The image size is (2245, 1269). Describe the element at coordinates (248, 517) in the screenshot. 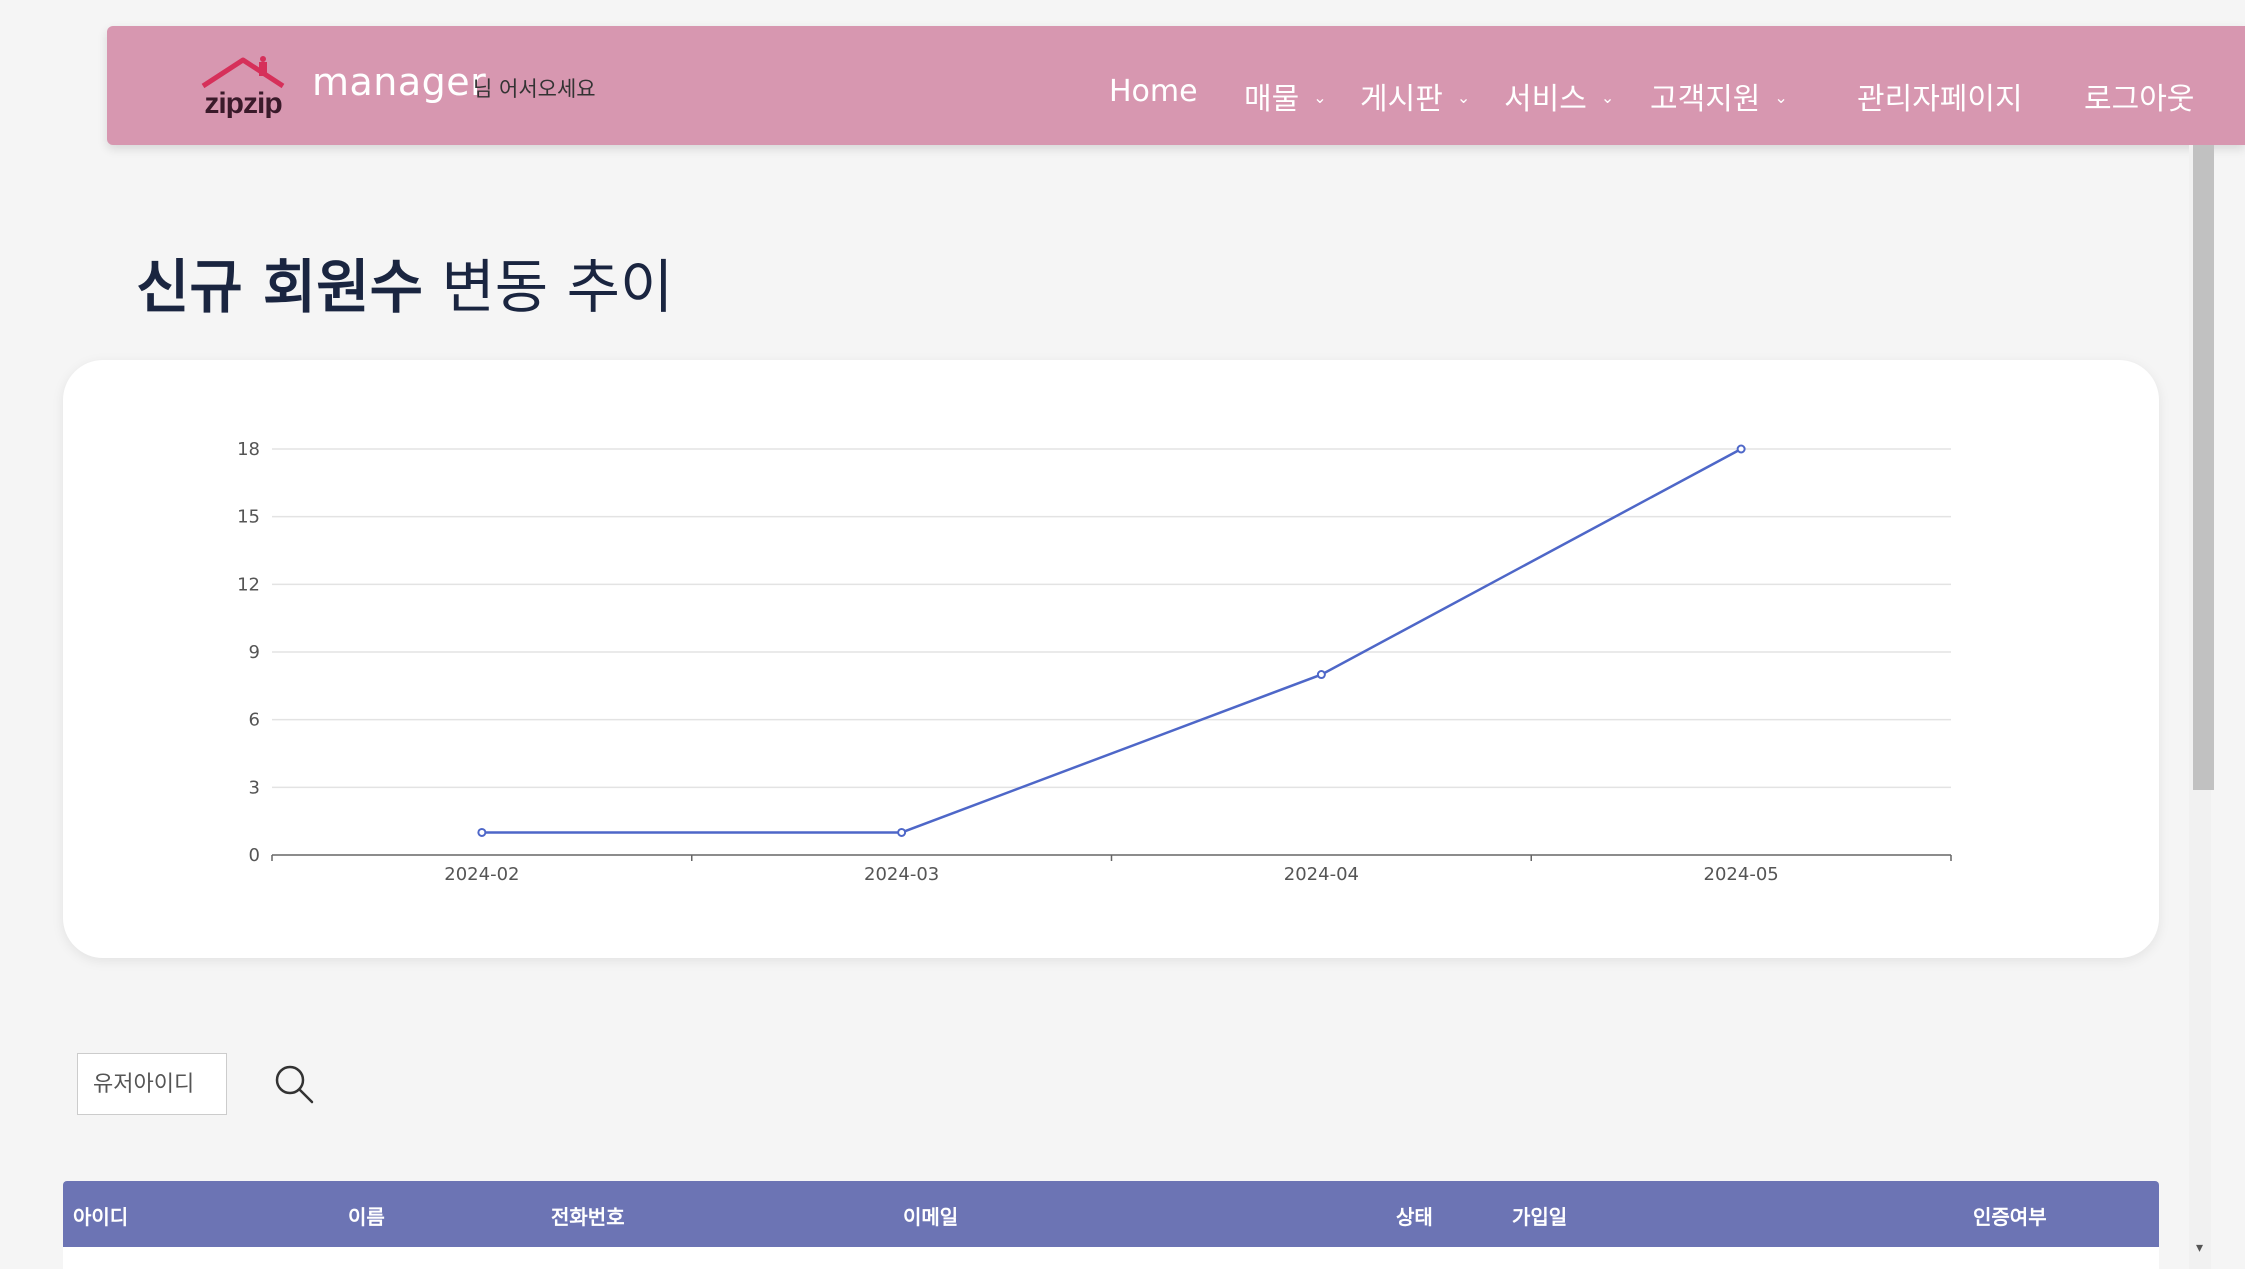

I see `y-tick-label: 15` at that location.